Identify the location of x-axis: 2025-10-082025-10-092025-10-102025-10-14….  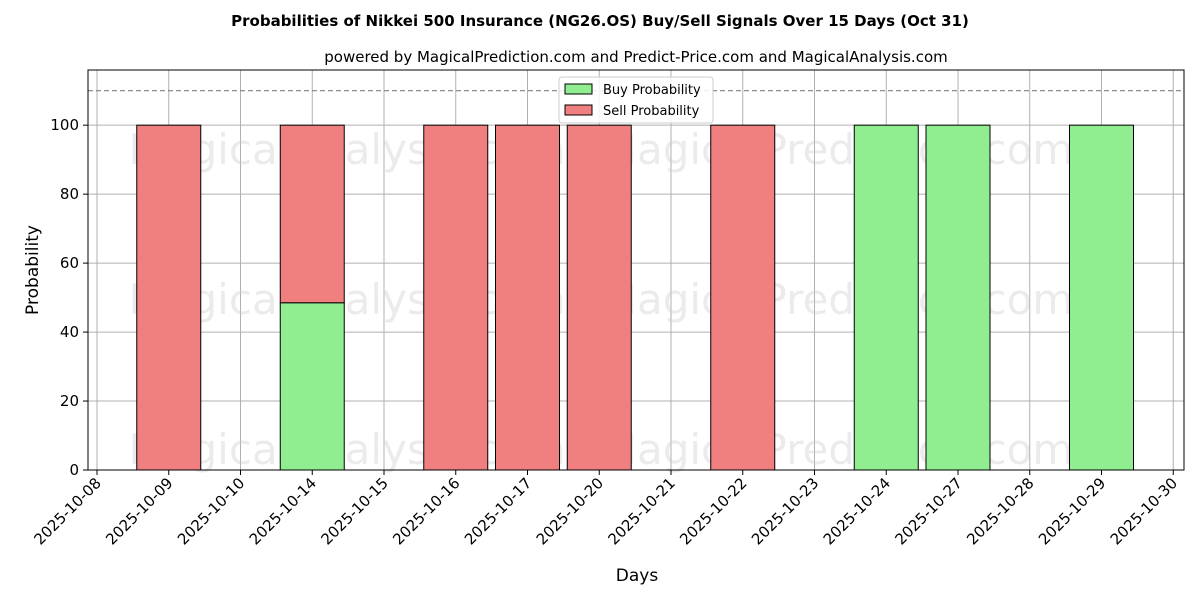
(605, 509).